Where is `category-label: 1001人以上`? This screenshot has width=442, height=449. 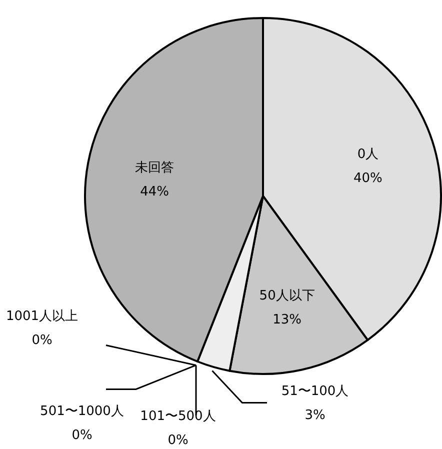
category-label: 1001人以上 is located at coordinates (42, 316).